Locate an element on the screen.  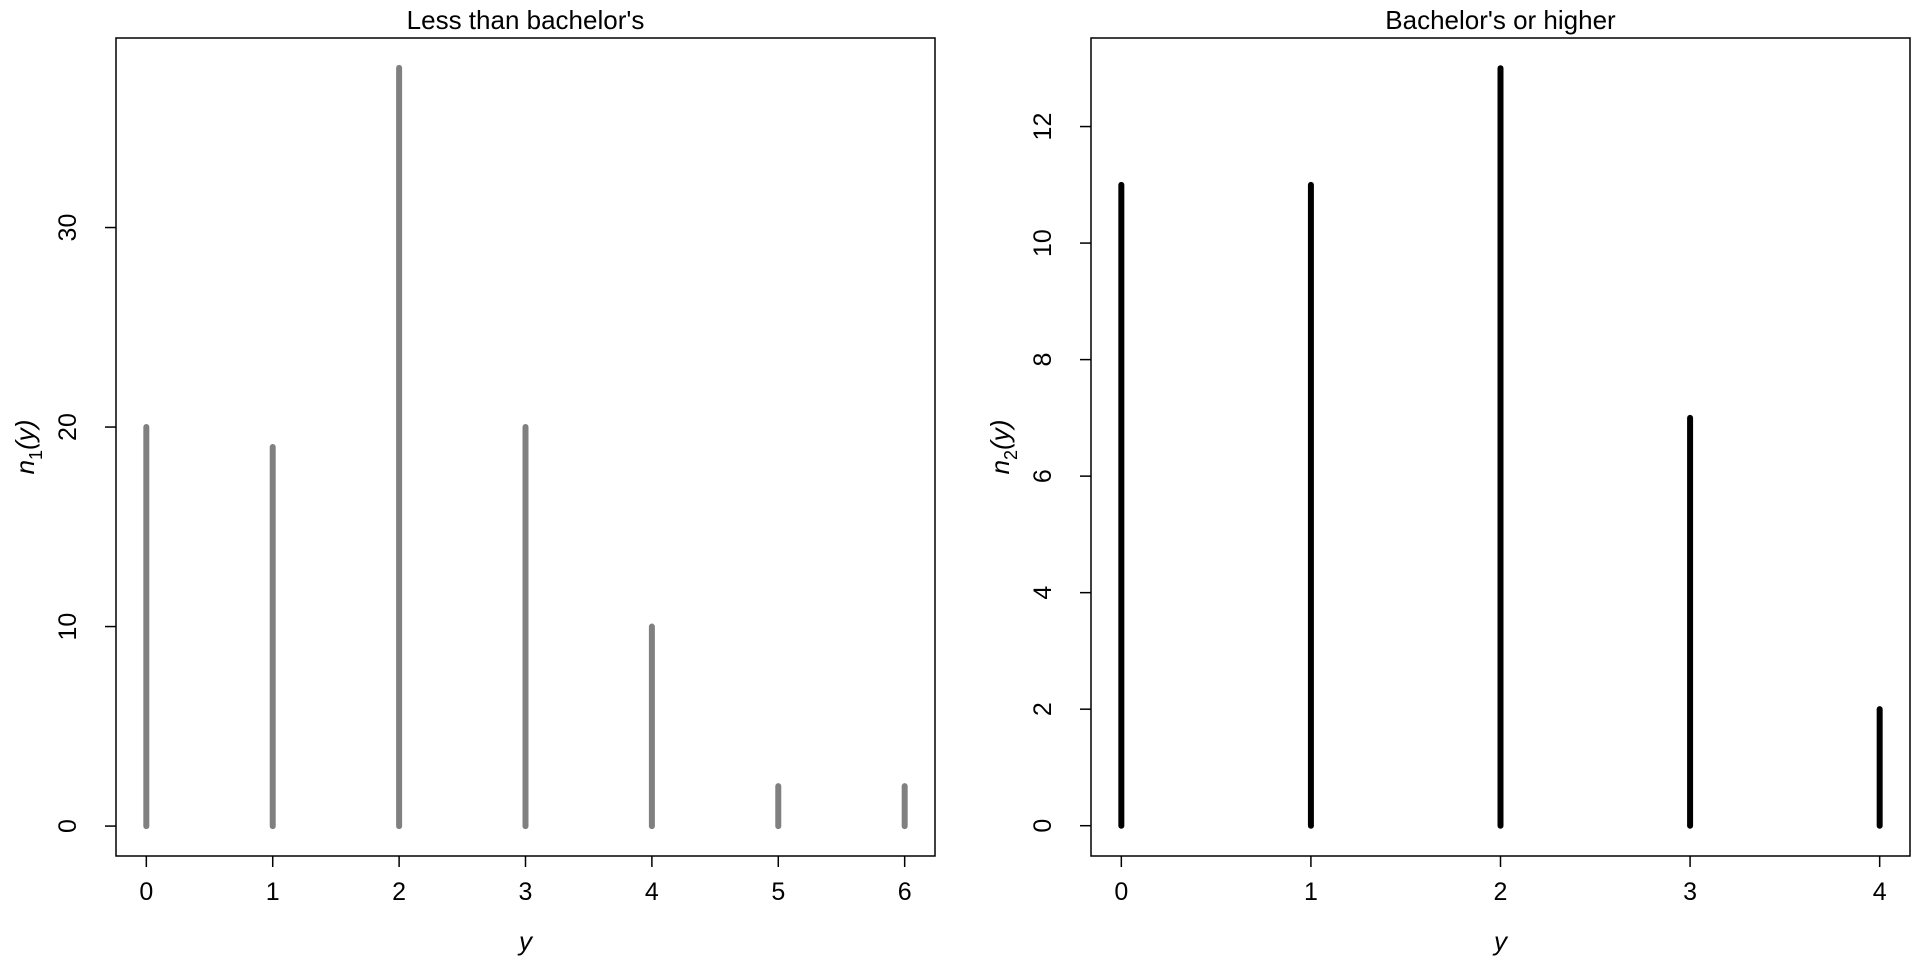
chart-title: Less than bachelor's is located at coordinates (526, 20).